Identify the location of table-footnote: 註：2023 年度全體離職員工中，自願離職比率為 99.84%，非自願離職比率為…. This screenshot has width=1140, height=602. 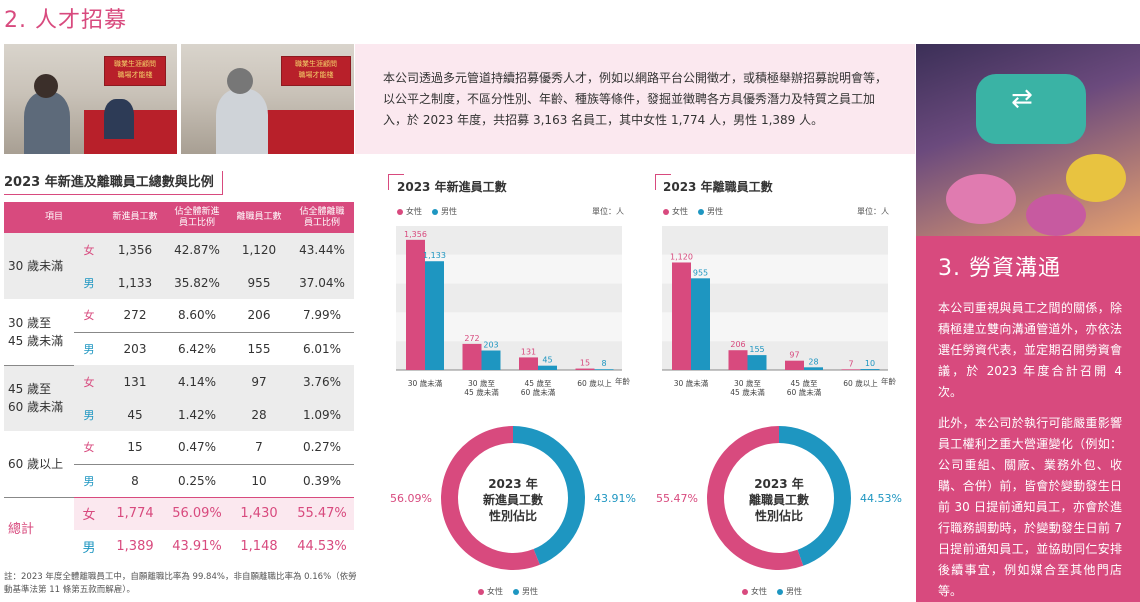
(180, 583).